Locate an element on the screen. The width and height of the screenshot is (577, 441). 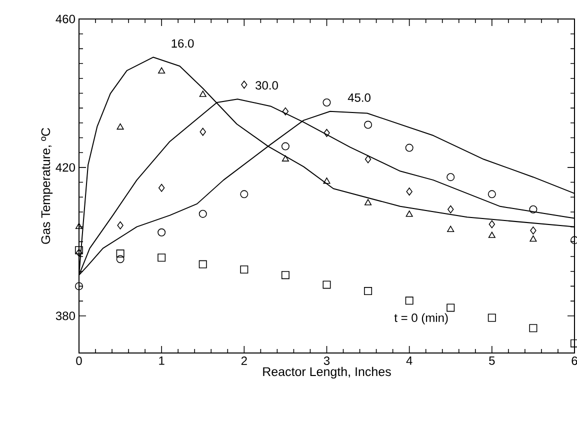
x-tick-label: 3 is located at coordinates (327, 361).